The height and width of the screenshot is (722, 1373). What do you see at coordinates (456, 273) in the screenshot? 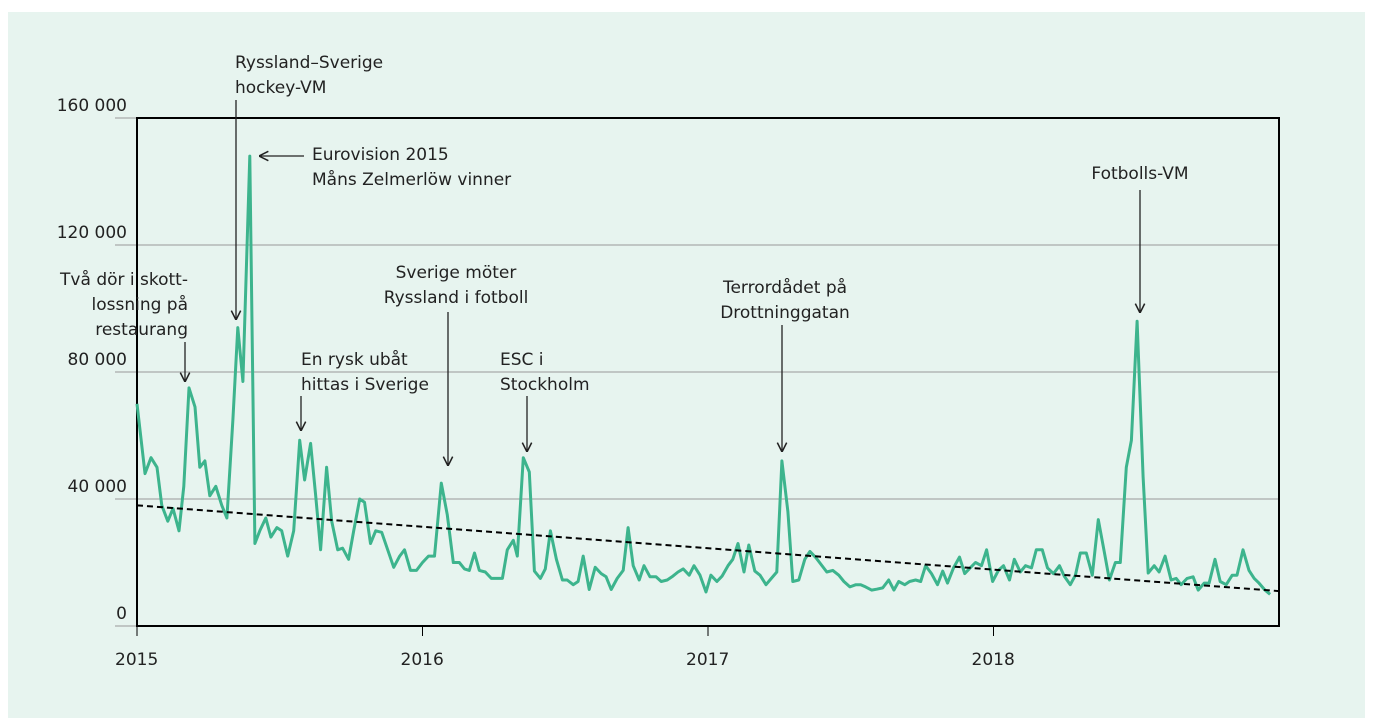
I see `annotation-text: Sverige möter` at bounding box center [456, 273].